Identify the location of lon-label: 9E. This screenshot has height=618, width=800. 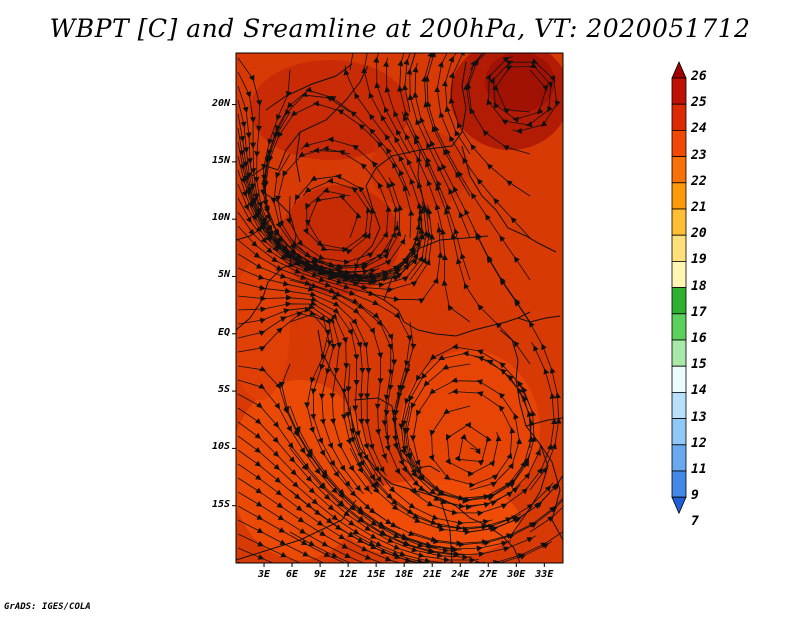
(320, 574).